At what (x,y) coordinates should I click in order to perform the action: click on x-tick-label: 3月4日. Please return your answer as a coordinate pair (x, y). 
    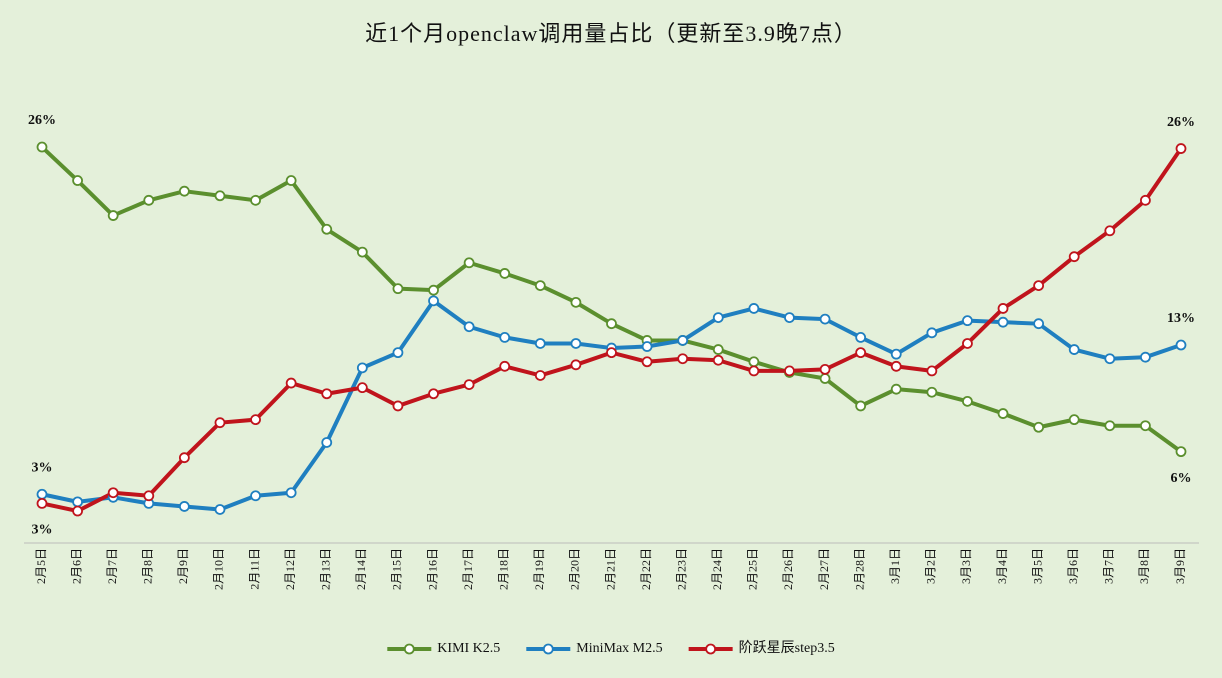
    Looking at the image, I should click on (1002, 566).